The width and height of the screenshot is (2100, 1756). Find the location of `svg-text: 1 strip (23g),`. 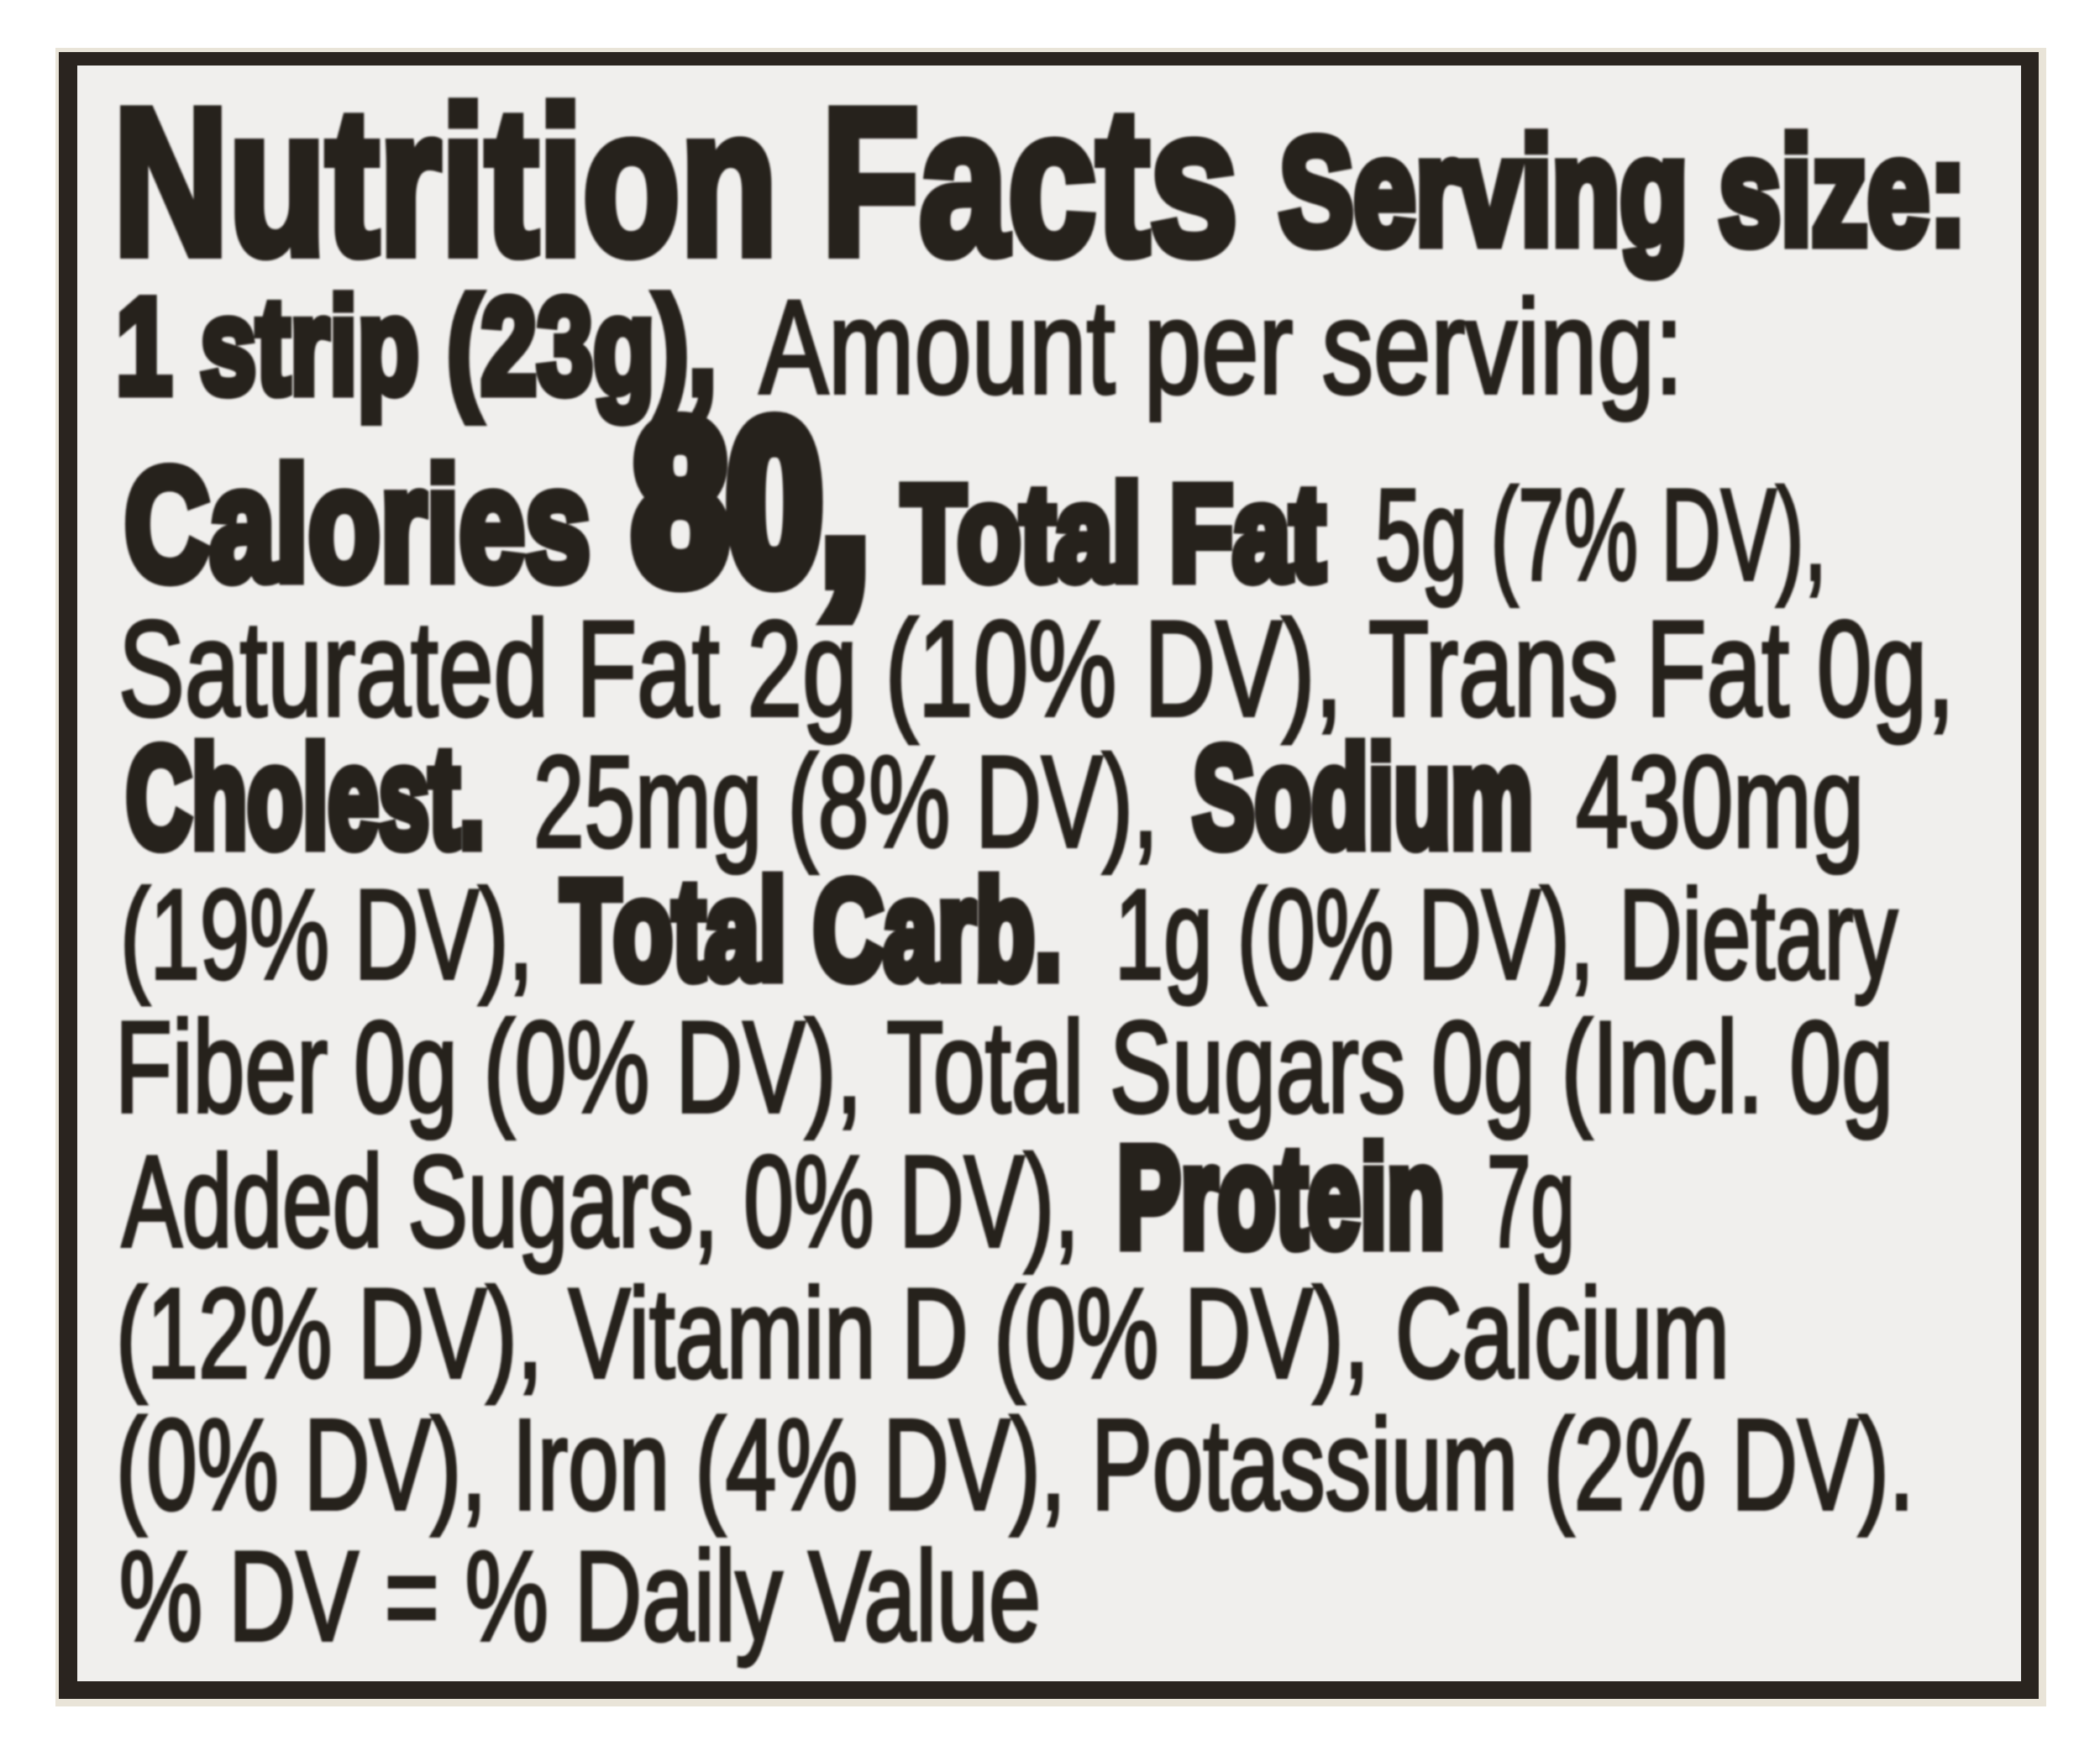

svg-text: 1 strip (23g), is located at coordinates (416, 346).